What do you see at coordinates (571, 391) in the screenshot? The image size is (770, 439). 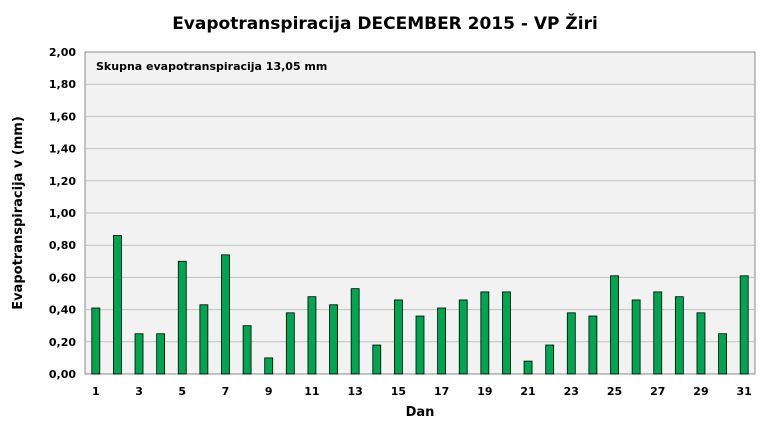 I see `x-tick-label: 23` at bounding box center [571, 391].